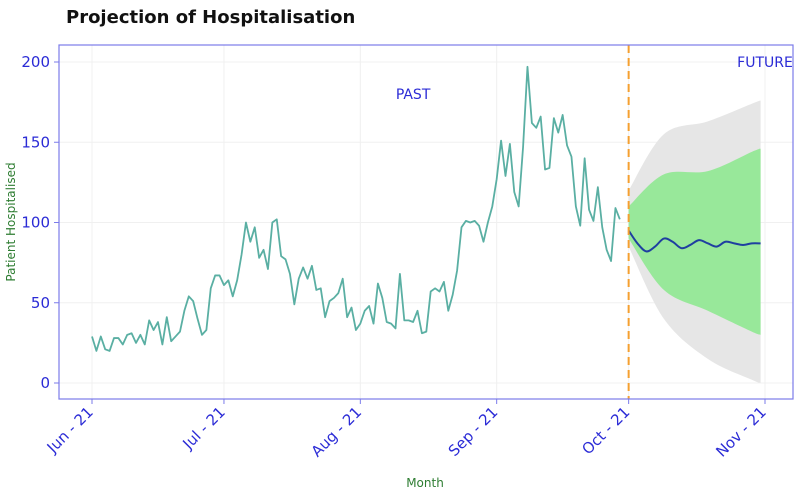 This screenshot has width=800, height=494. What do you see at coordinates (70, 430) in the screenshot?
I see `x-tick-label: Jun - 21` at bounding box center [70, 430].